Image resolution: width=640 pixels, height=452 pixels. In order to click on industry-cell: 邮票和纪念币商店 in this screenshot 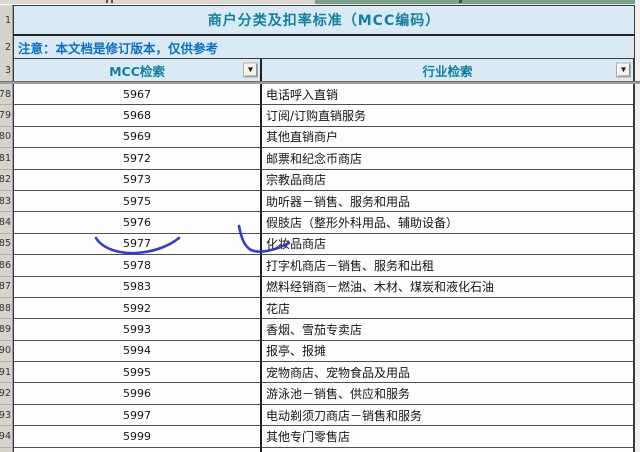, I will do `click(447, 159)`.